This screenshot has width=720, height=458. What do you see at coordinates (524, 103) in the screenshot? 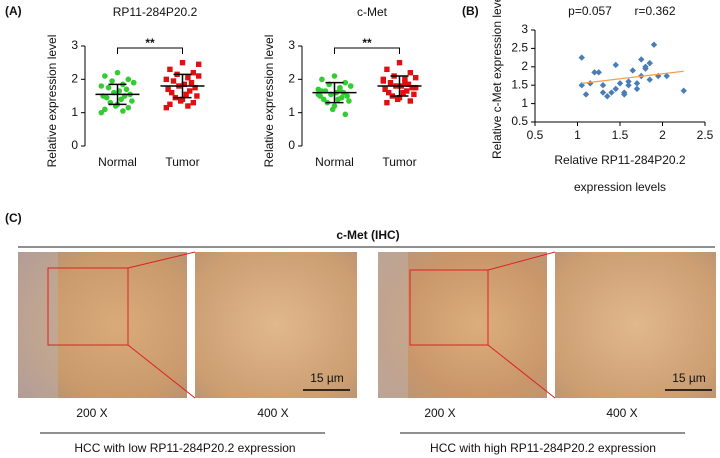
I see `y-tick-label: 1` at bounding box center [524, 103].